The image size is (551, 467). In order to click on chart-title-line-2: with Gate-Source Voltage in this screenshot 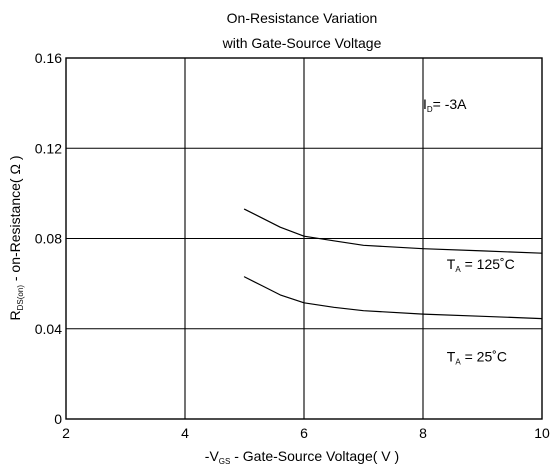, I will do `click(302, 43)`.